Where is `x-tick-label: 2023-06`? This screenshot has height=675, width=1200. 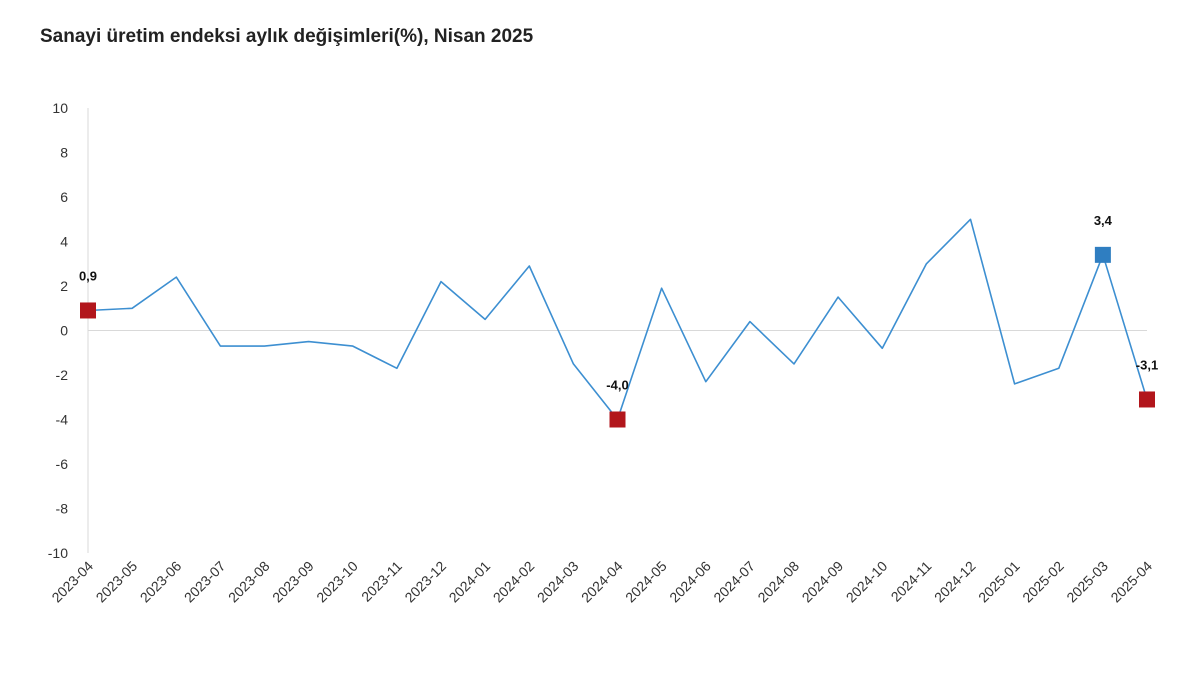
x-tick-label: 2023-06 is located at coordinates (161, 582).